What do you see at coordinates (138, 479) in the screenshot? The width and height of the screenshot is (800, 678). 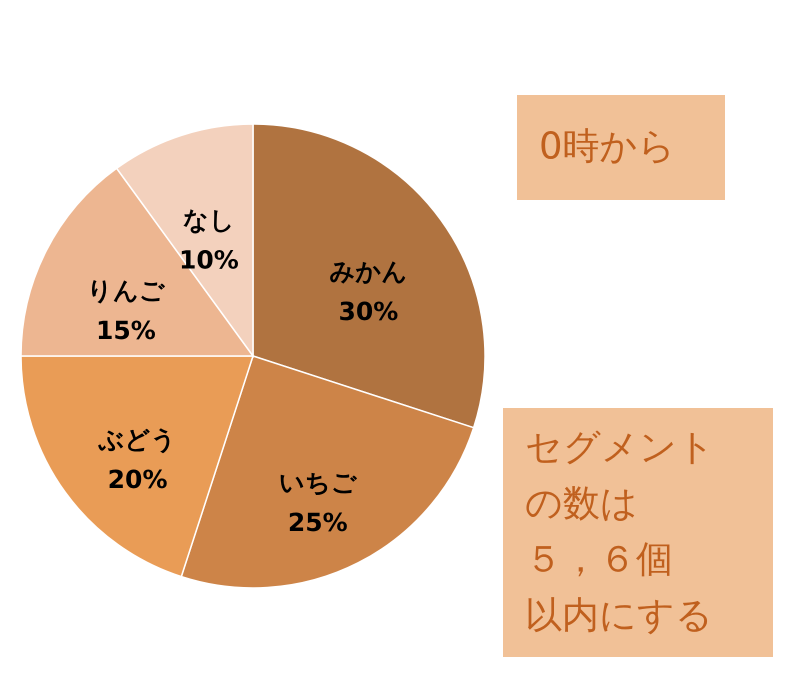 I see `data-label: 20%` at bounding box center [138, 479].